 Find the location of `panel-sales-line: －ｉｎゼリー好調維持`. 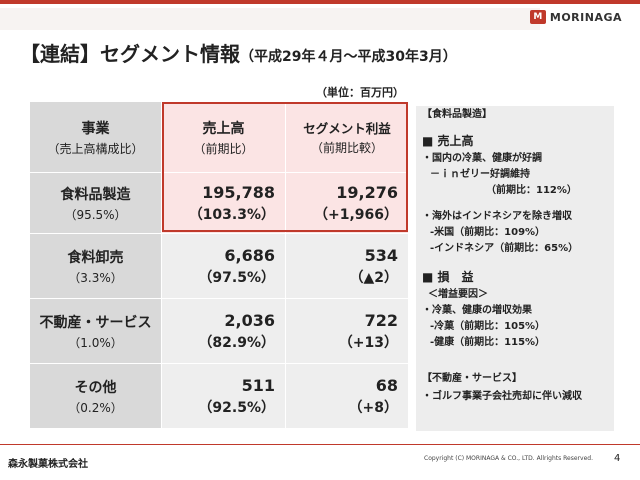

panel-sales-line: －ｉｎゼリー好調維持 is located at coordinates (480, 174).